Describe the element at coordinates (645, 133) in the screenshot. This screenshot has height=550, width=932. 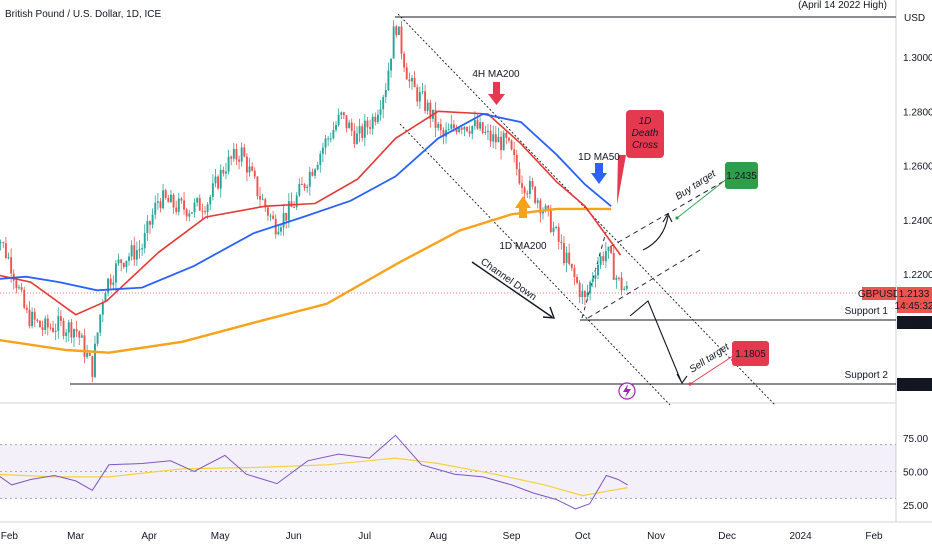
I see `death-cross-text-2: Death` at that location.